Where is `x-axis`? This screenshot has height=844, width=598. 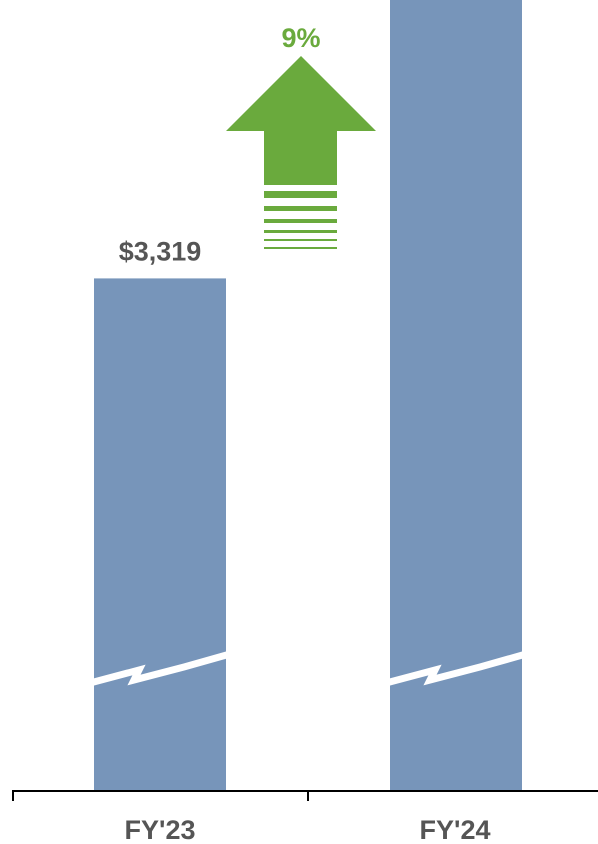 x-axis is located at coordinates (305, 795).